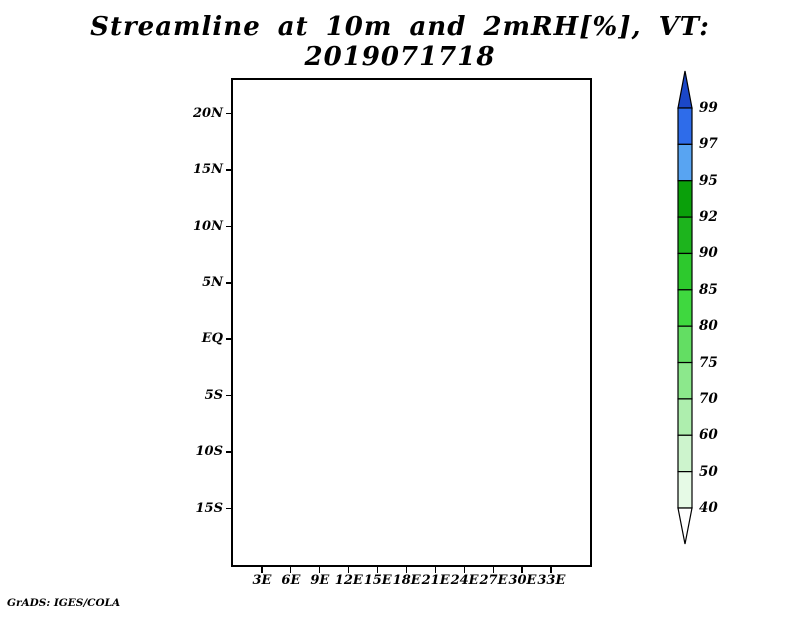 Image resolution: width=800 pixels, height=618 pixels. What do you see at coordinates (64, 603) in the screenshot?
I see `credit-text: GrADS: IGES/COLA` at bounding box center [64, 603].